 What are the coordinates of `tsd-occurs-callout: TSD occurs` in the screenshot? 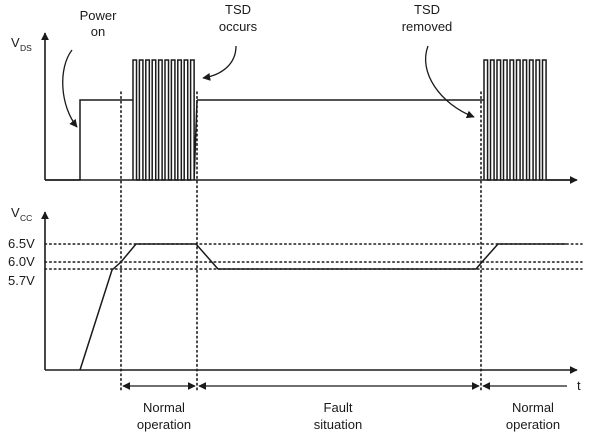 It's located at (230, 41).